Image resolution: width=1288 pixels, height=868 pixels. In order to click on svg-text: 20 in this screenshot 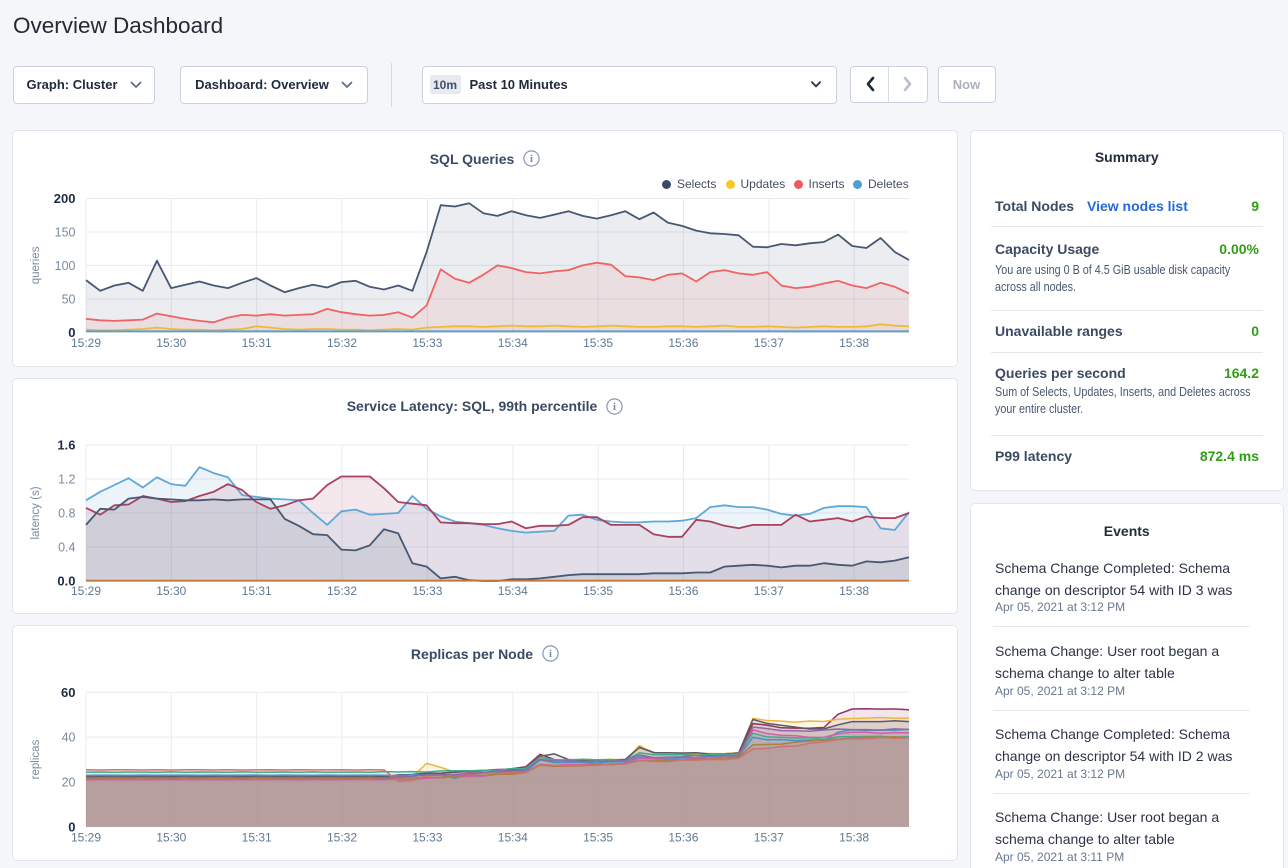, I will do `click(69, 783)`.